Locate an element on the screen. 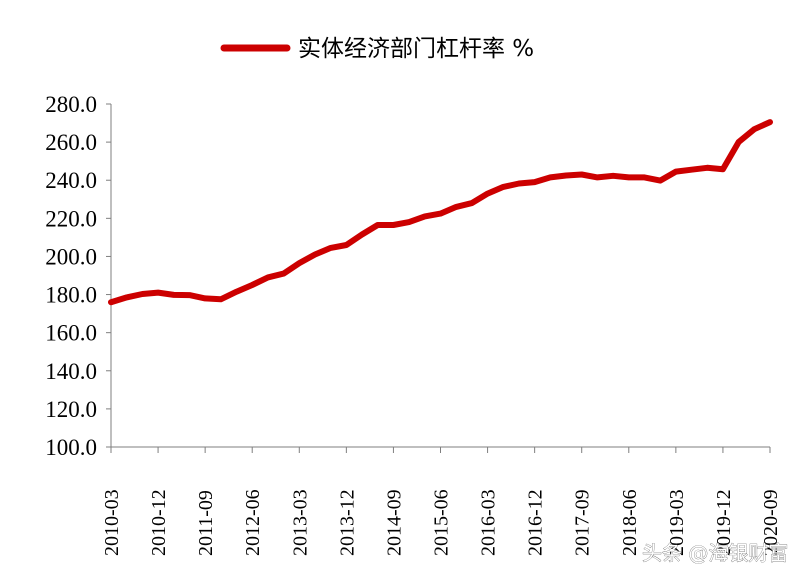 The width and height of the screenshot is (804, 582). x-tick-label: 2018-06 is located at coordinates (630, 522).